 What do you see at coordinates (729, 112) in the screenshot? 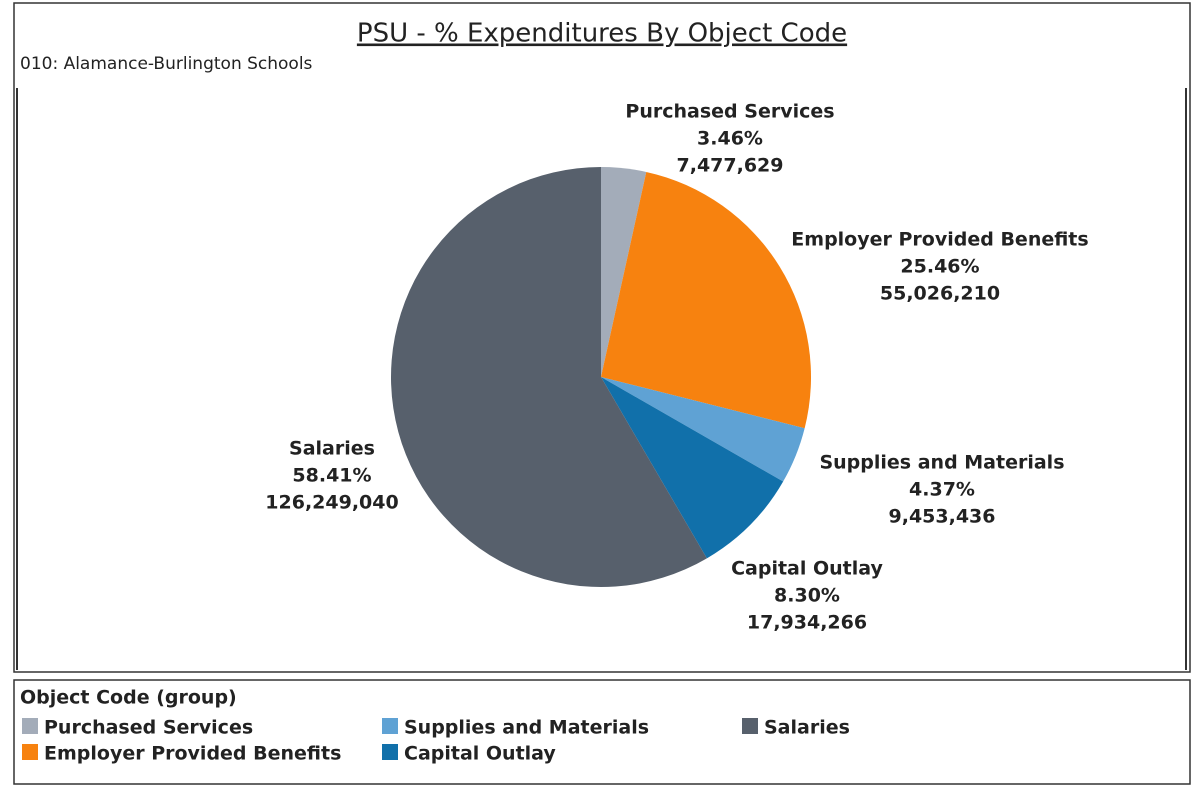
I see `slice-label-name: Purchased Services` at bounding box center [729, 112].